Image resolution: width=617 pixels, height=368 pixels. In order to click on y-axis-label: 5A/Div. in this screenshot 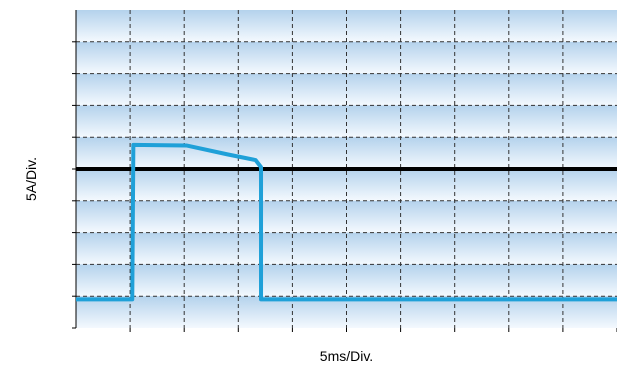, I will do `click(31, 179)`.